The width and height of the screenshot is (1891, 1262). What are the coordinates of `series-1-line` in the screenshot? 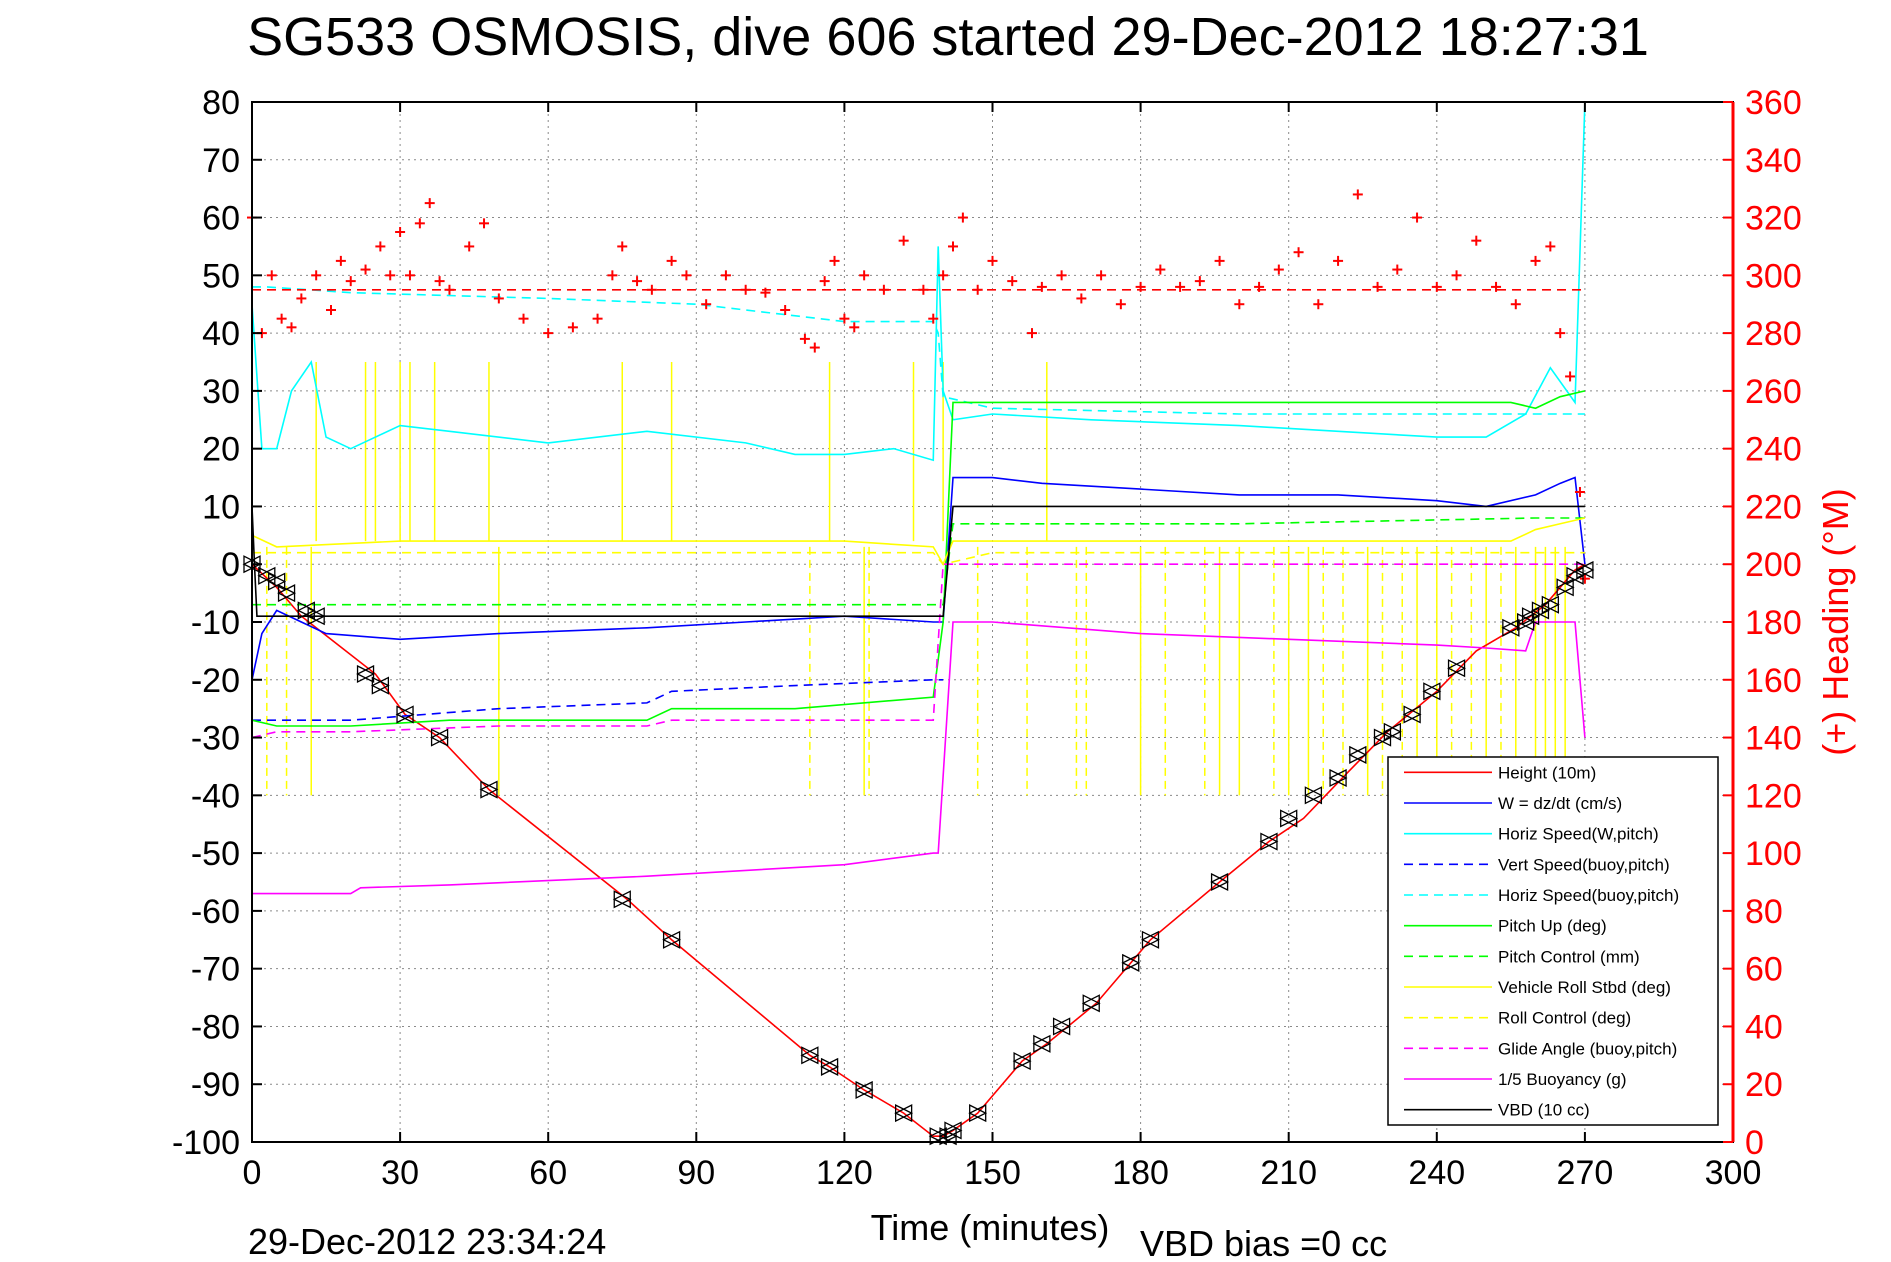 It's located at (918, 578).